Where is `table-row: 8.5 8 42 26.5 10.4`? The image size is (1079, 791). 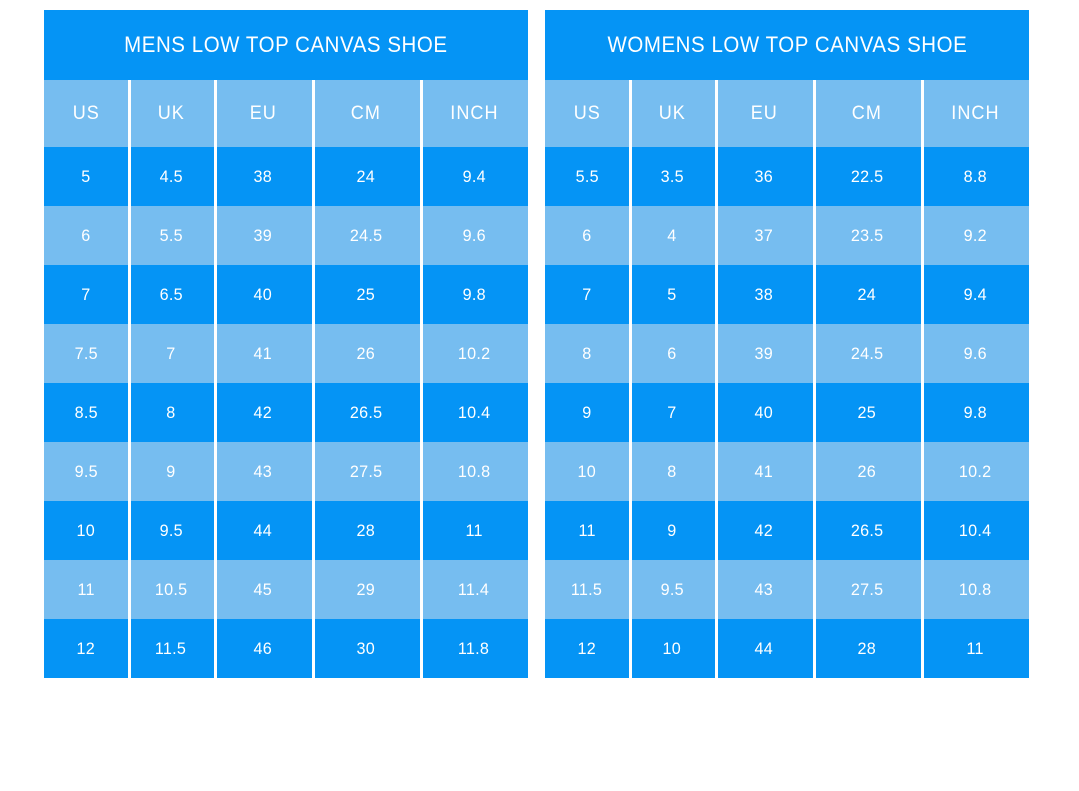
table-row: 8.5 8 42 26.5 10.4 is located at coordinates (286, 412).